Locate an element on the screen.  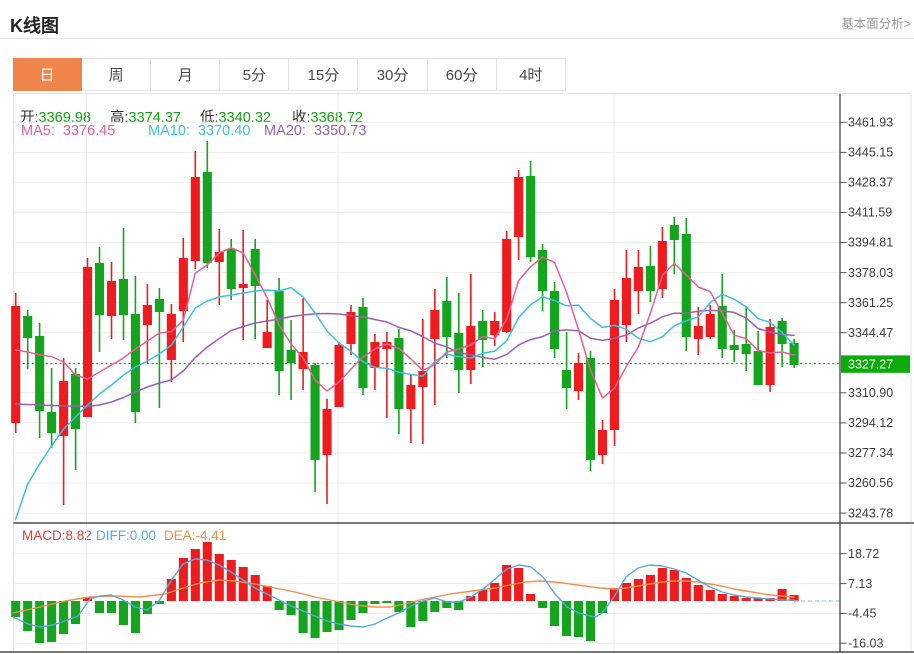
svg-text: 3428.37 is located at coordinates (870, 183).